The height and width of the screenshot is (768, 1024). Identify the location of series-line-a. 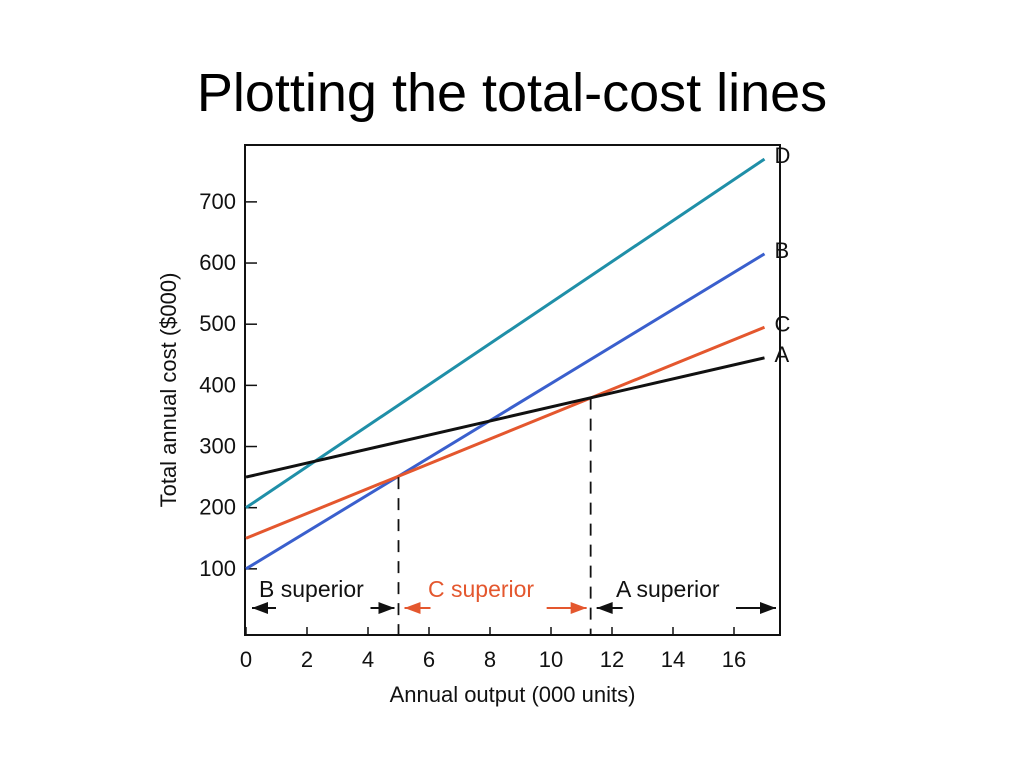
(505, 417).